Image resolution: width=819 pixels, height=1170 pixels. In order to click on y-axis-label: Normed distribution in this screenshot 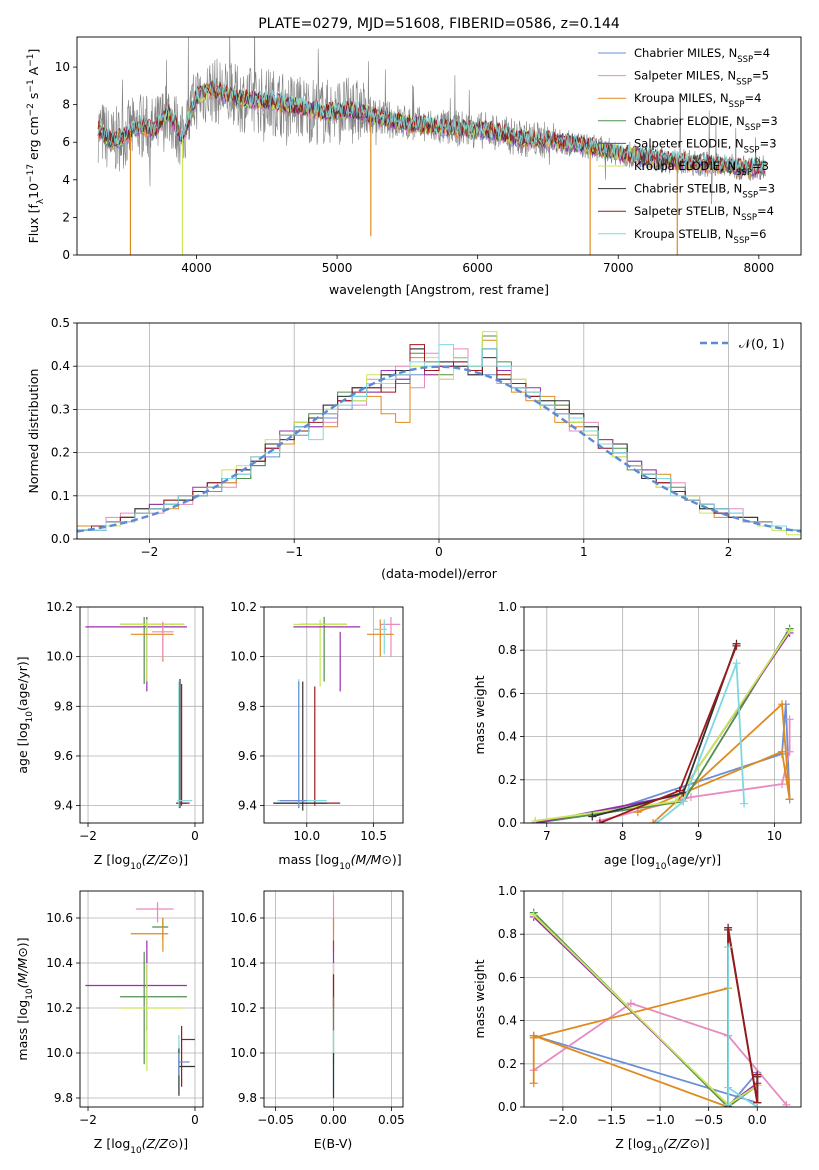, I will do `click(33, 431)`.